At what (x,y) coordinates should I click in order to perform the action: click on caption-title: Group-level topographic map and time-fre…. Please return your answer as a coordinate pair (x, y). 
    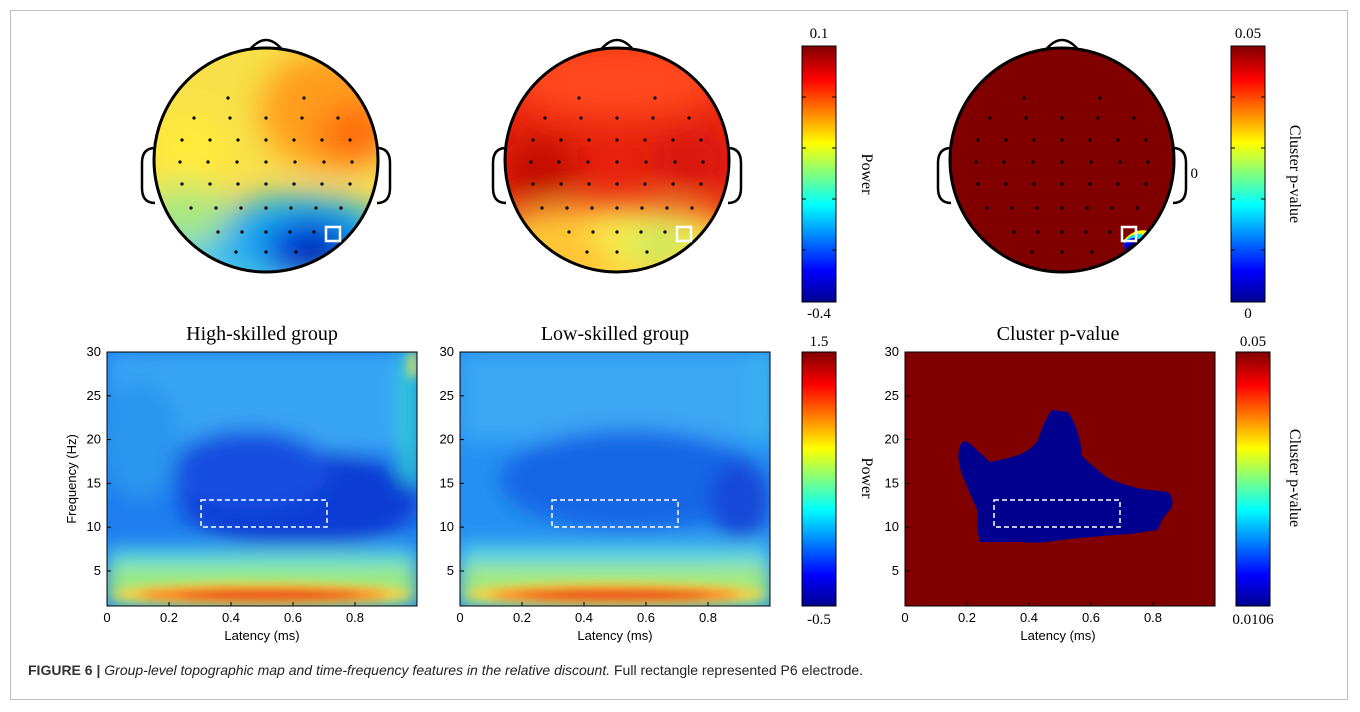
    Looking at the image, I should click on (357, 670).